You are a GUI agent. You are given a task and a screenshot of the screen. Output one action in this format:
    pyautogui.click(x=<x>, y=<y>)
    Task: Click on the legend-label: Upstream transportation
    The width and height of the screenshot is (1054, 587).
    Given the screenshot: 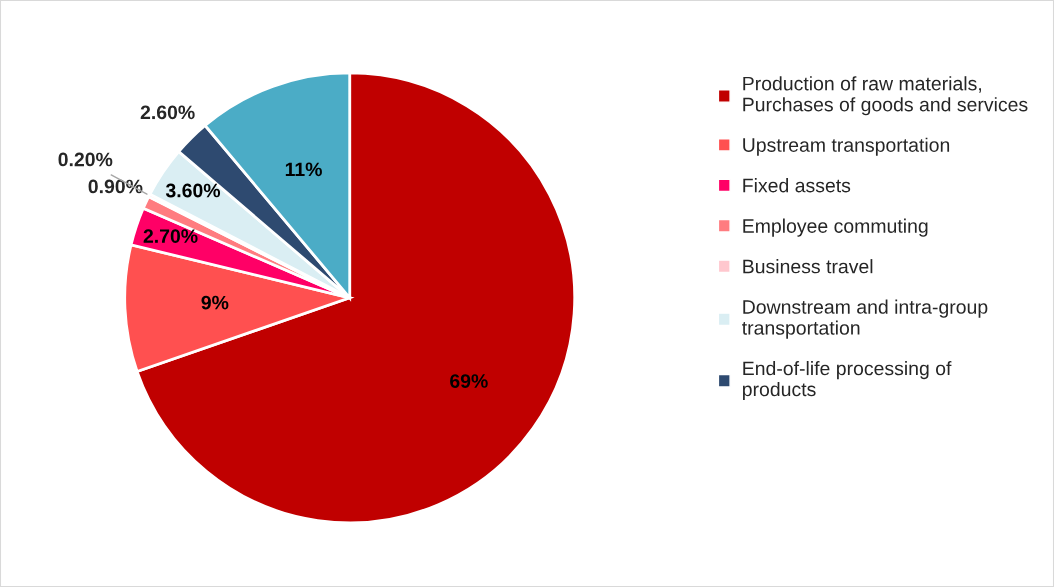 What is the action you would take?
    pyautogui.click(x=846, y=146)
    